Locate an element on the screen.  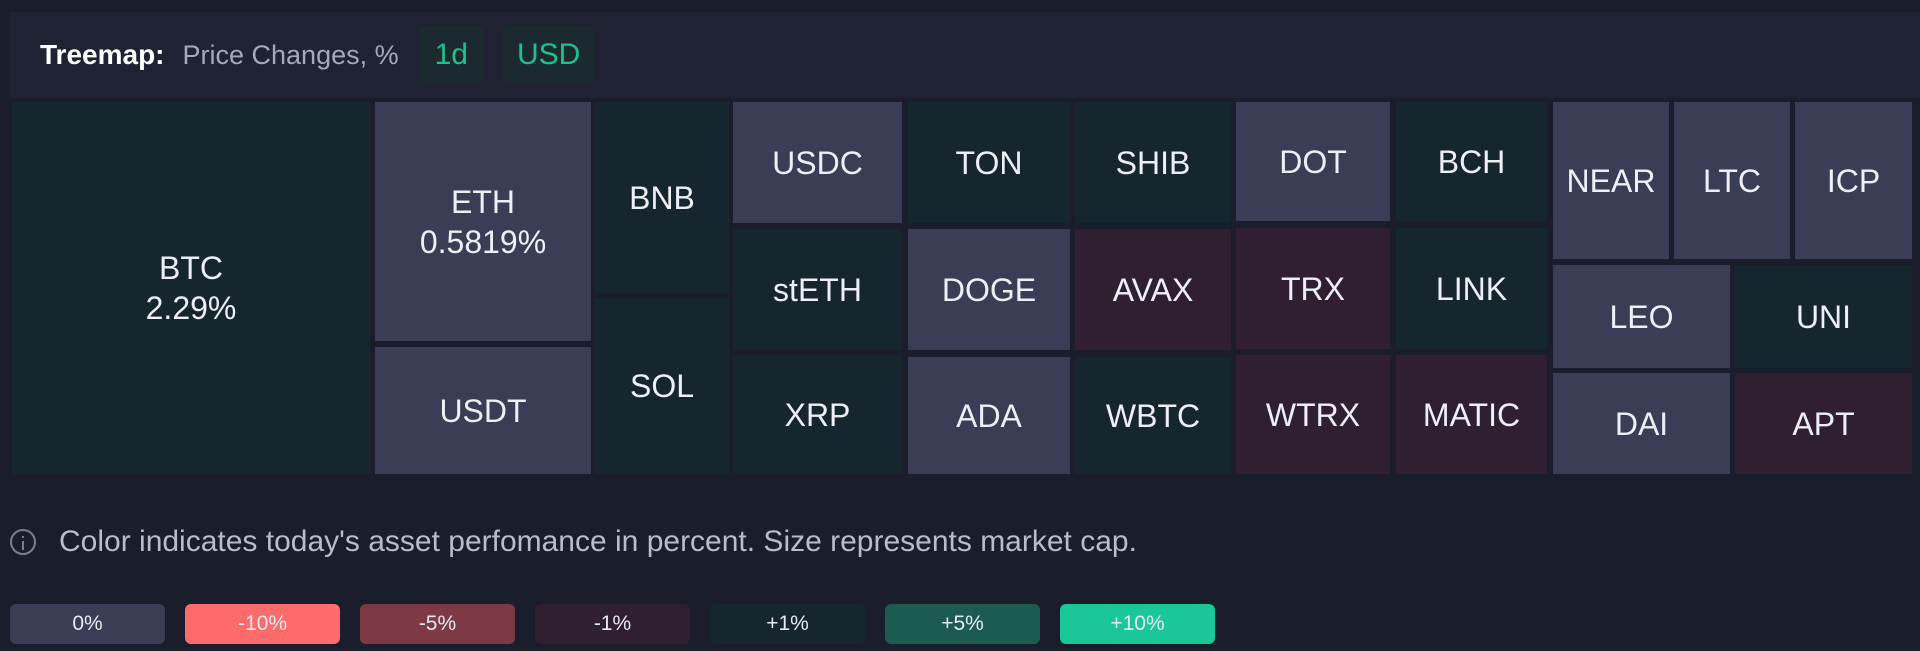
tile-symbol: DOT is located at coordinates (1313, 161).